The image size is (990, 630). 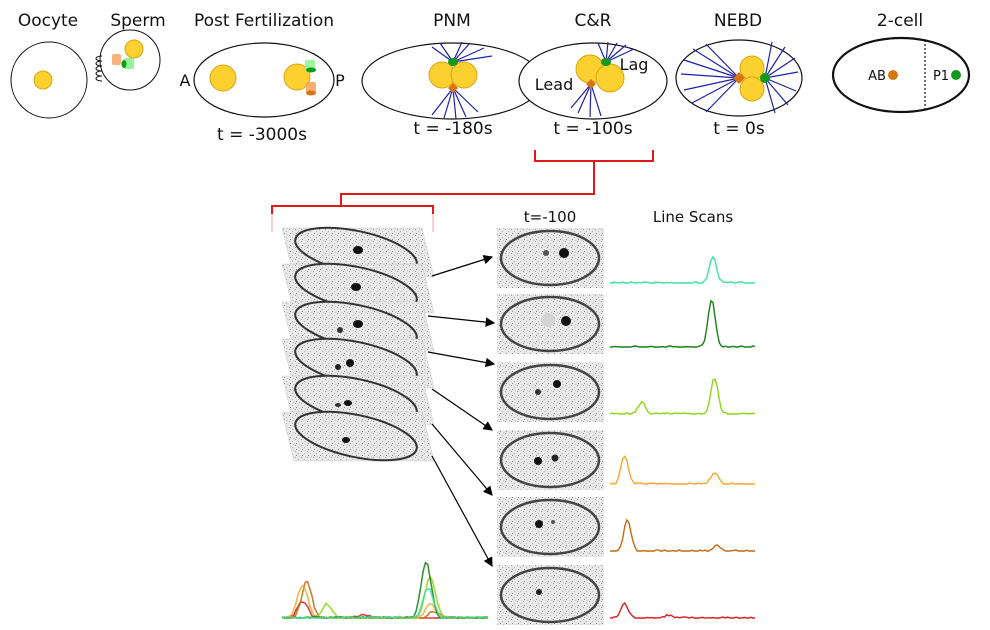 I want to click on label-lag: Lag, so click(x=634, y=64).